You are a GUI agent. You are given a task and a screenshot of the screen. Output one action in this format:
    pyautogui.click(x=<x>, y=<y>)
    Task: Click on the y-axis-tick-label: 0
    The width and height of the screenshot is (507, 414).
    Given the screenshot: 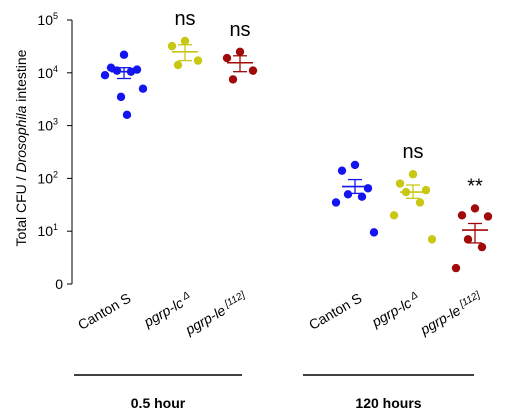 What is the action you would take?
    pyautogui.click(x=59, y=284)
    